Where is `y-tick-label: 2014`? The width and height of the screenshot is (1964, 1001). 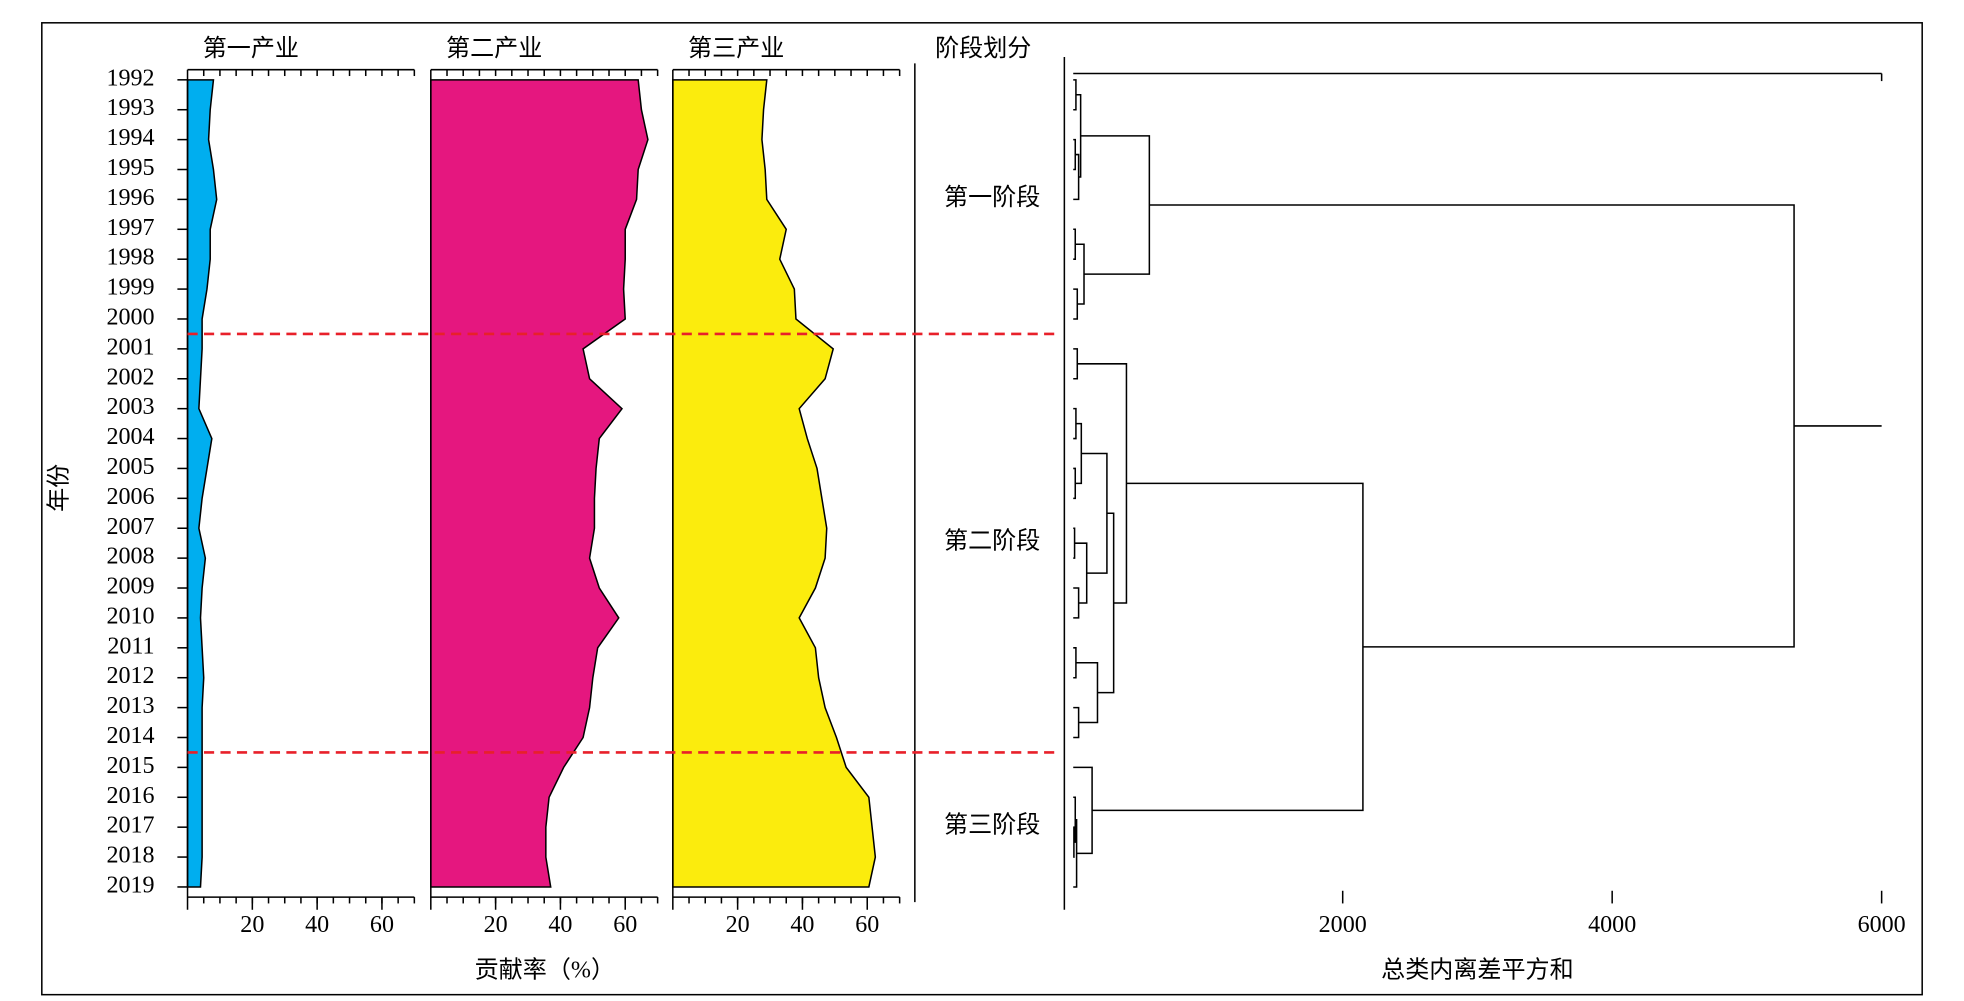 y-tick-label: 2014 is located at coordinates (130, 736).